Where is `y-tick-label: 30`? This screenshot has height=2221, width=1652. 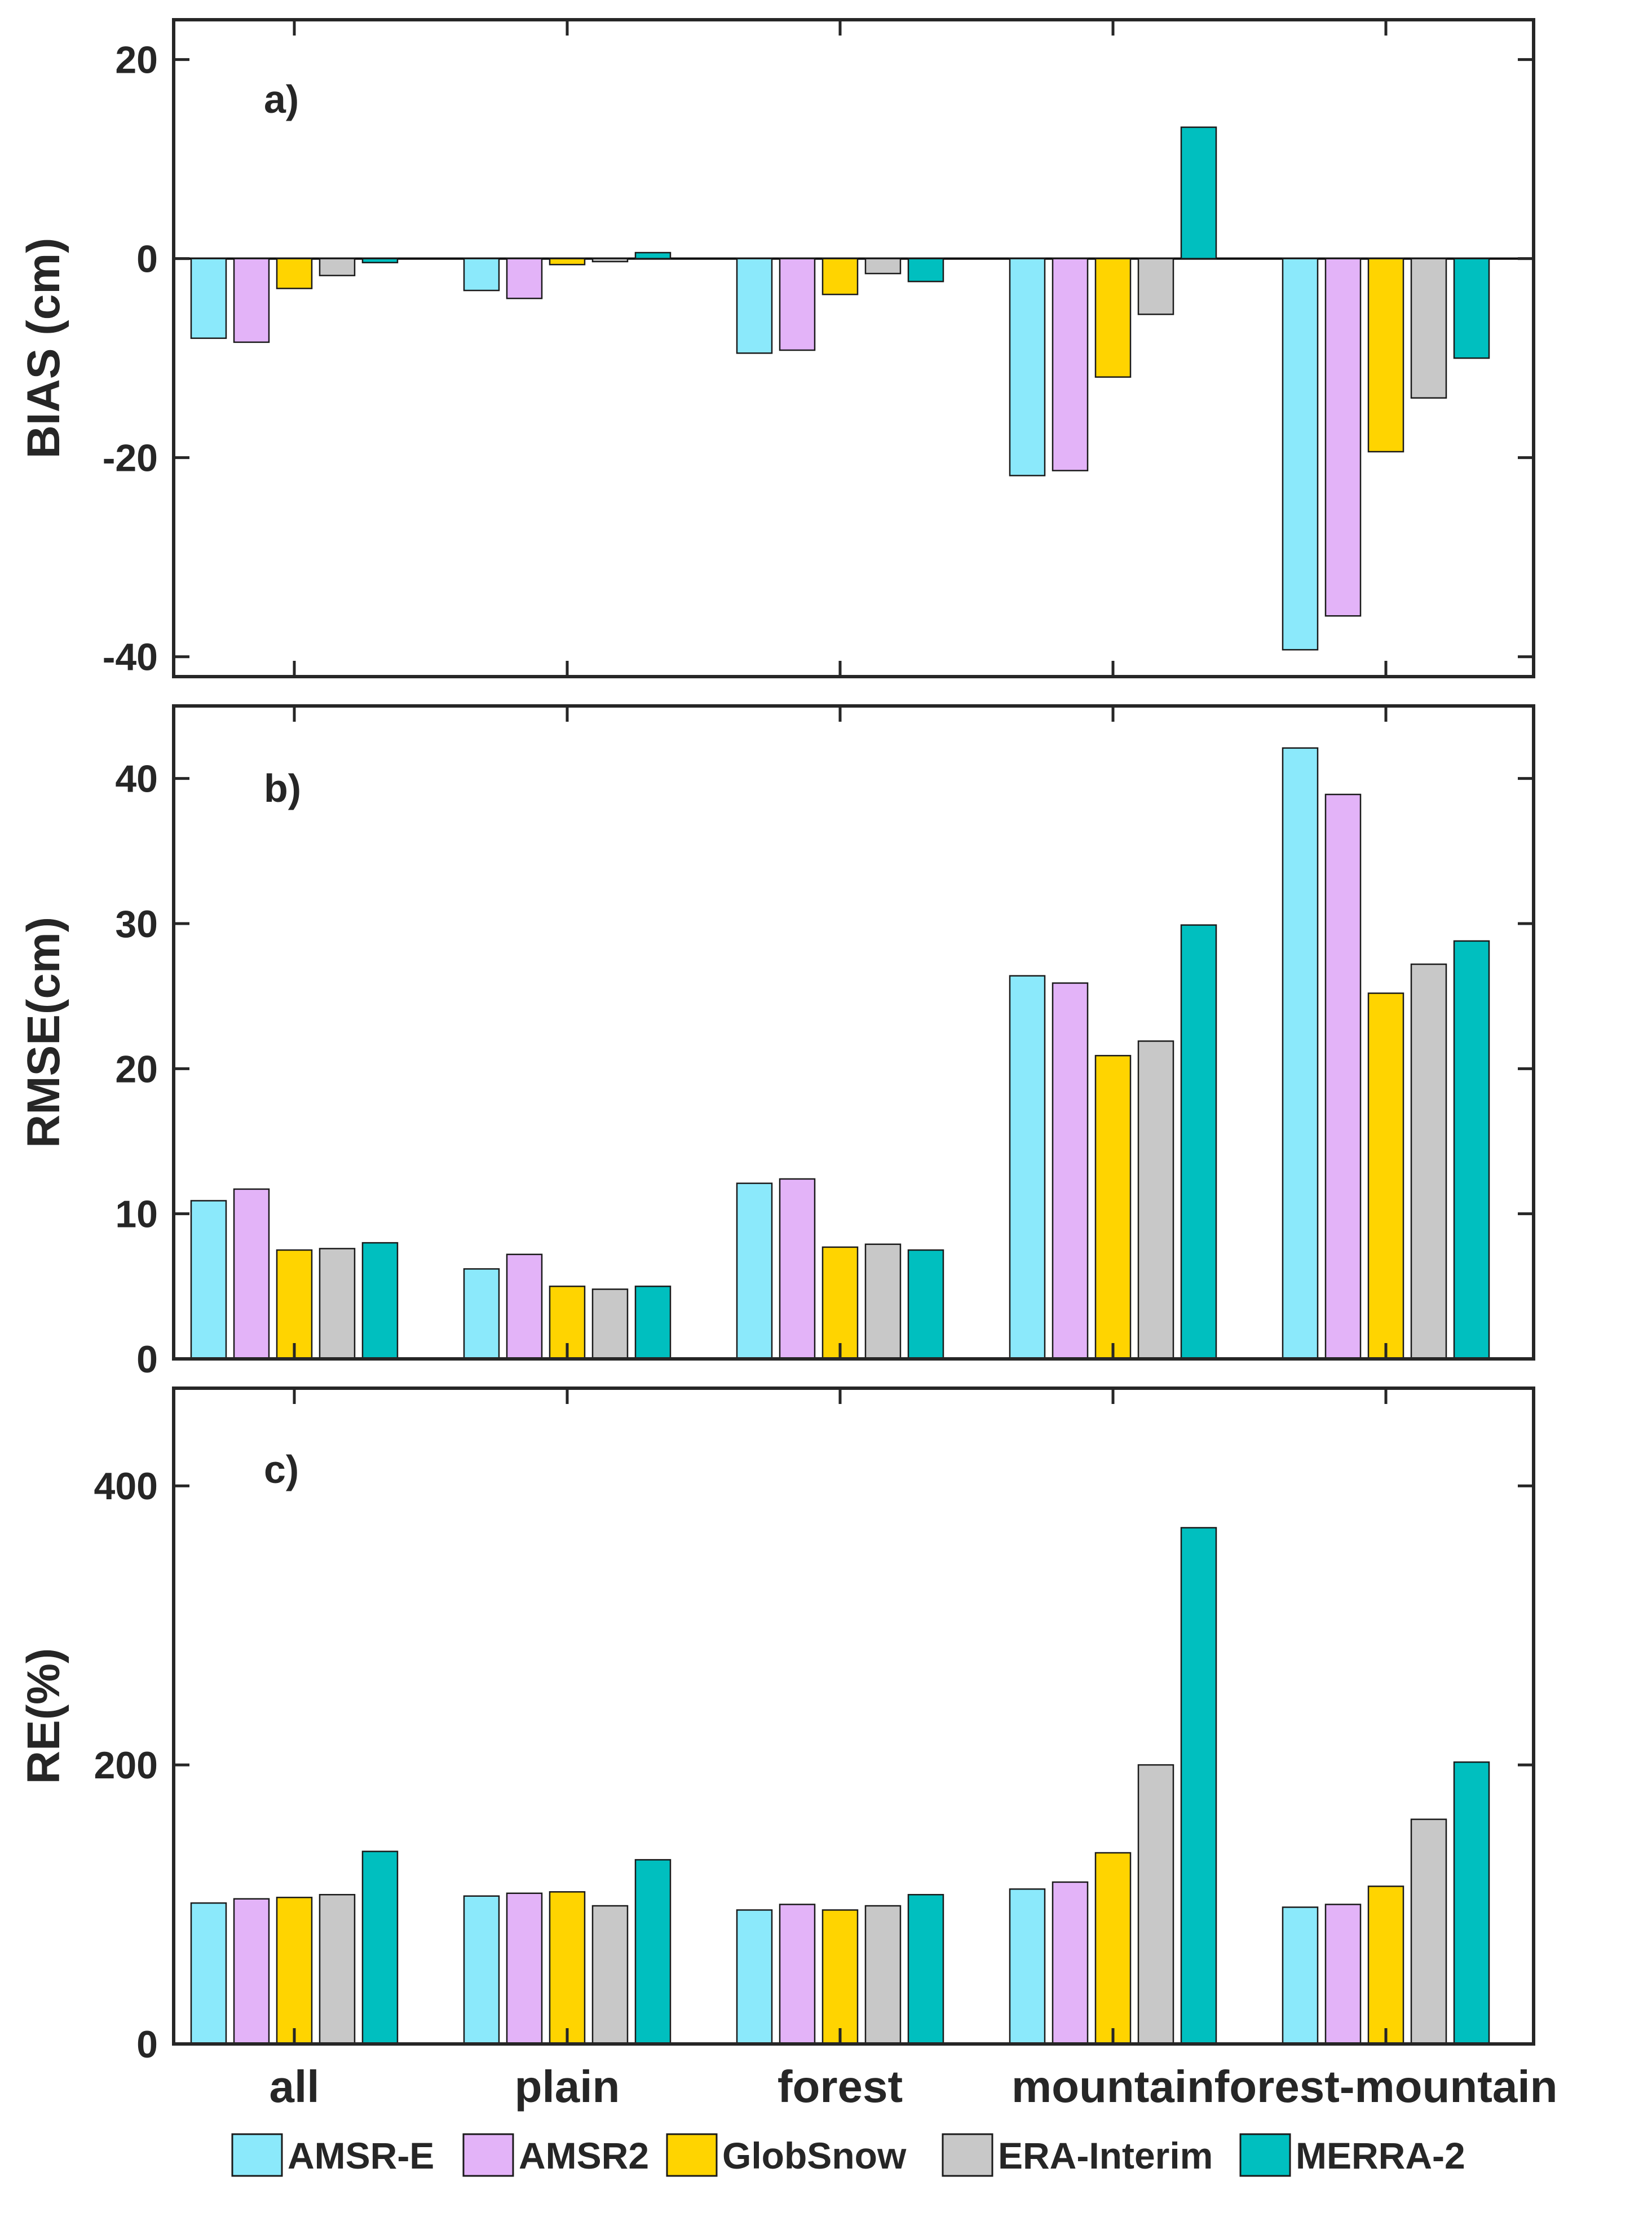
y-tick-label: 30 is located at coordinates (136, 925).